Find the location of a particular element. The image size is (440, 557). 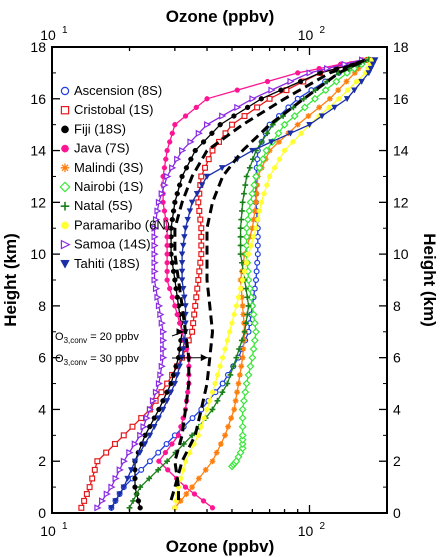

x-tick-exponent-top: 2 is located at coordinates (322, 30).